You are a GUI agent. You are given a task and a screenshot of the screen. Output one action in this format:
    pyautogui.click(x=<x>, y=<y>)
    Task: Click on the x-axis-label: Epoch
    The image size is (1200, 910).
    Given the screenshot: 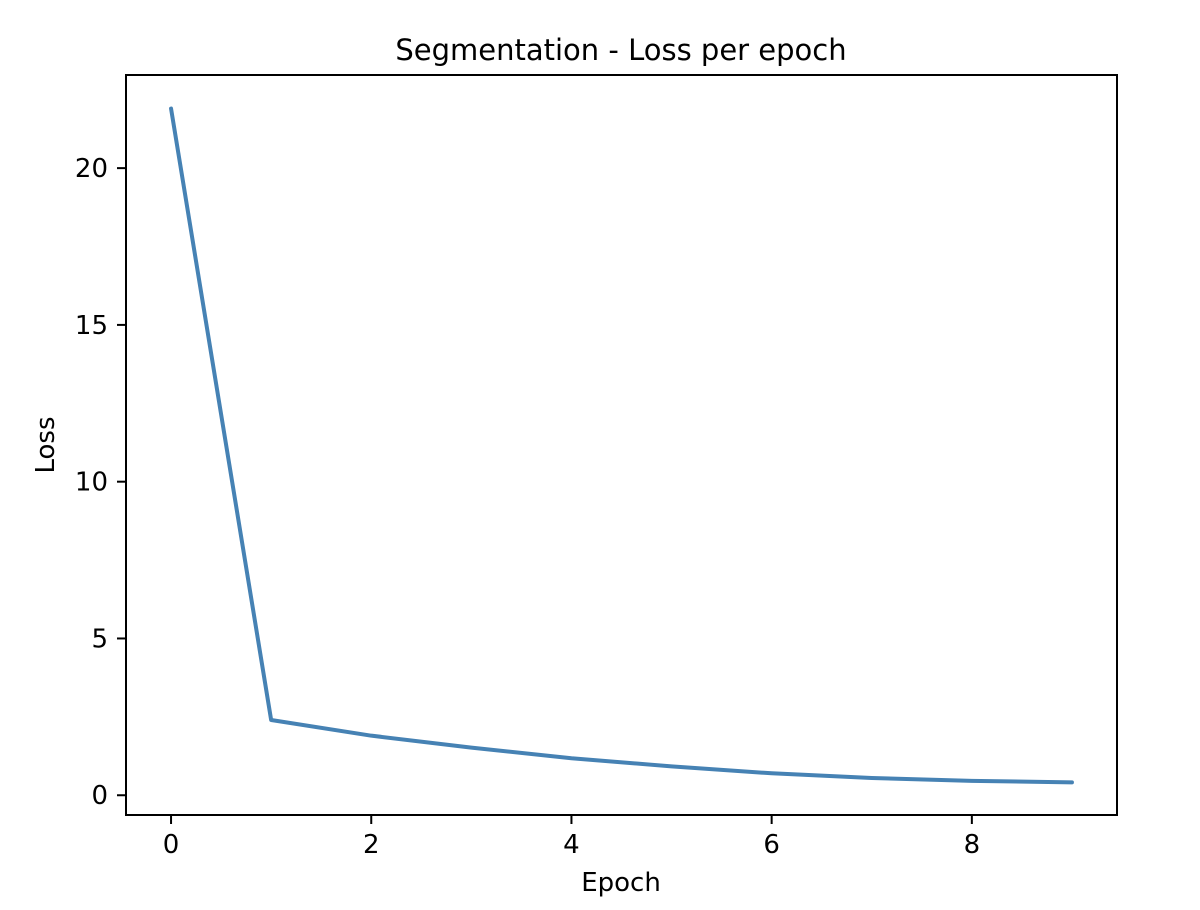 What is the action you would take?
    pyautogui.click(x=621, y=883)
    